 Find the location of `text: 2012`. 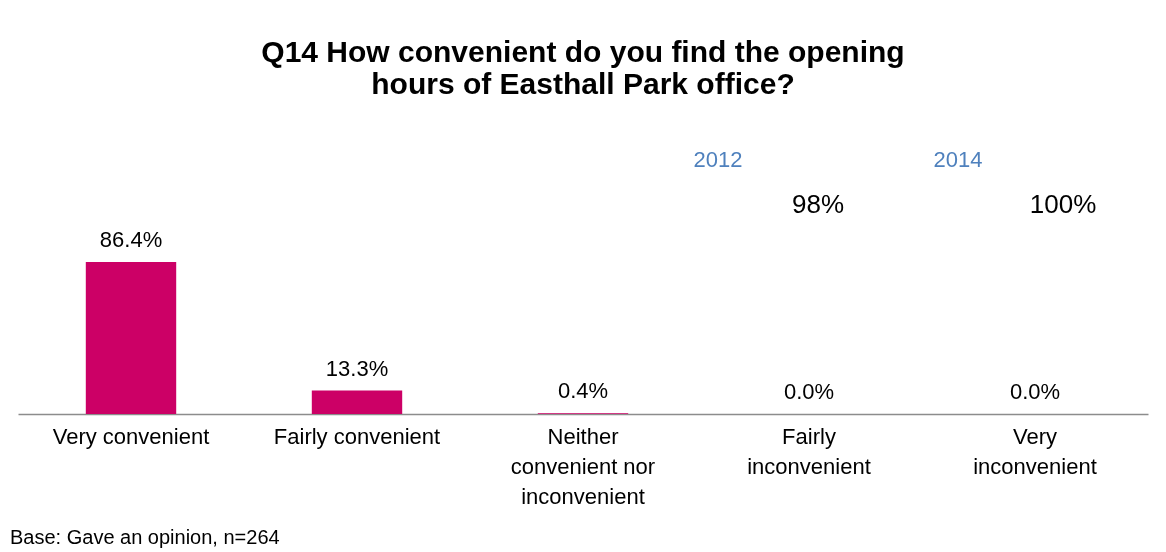

text: 2012 is located at coordinates (718, 159).